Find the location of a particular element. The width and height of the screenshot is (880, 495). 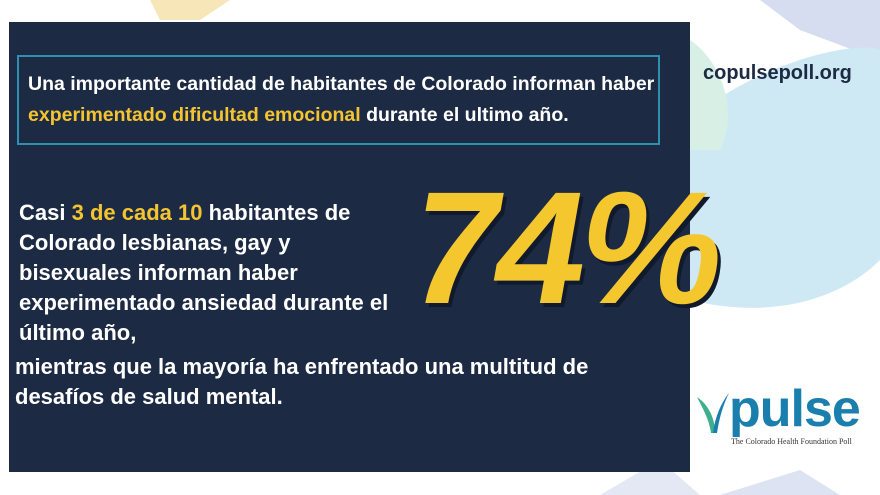

logo-tagline: The Colorado Health Foundation Poll is located at coordinates (791, 441).